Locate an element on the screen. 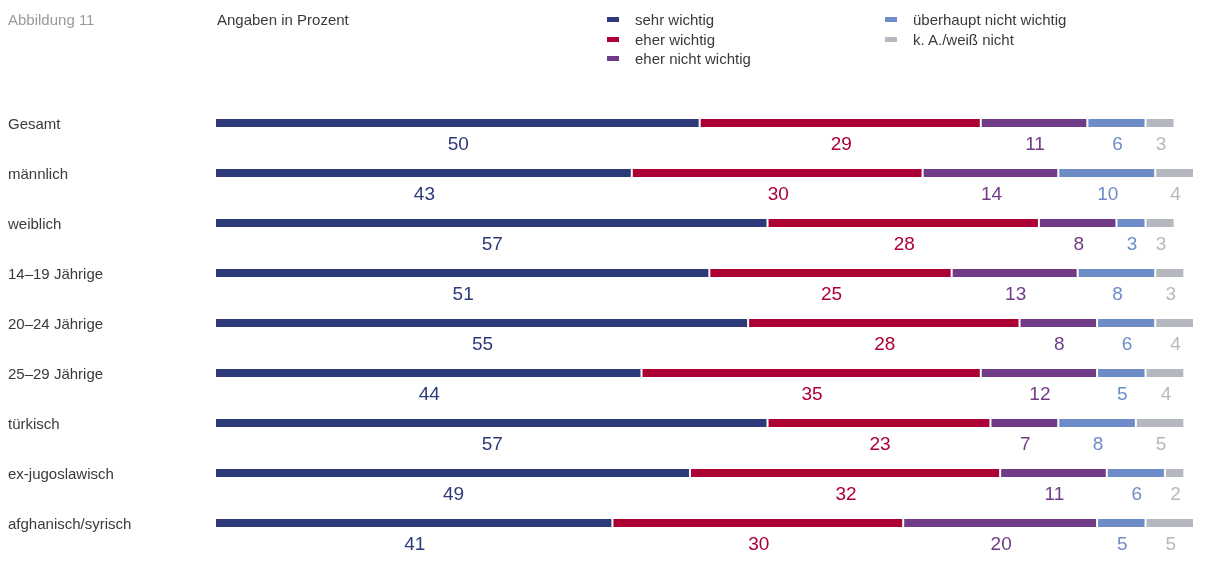 This screenshot has height=562, width=1213. data-label: 2 is located at coordinates (1175, 493).